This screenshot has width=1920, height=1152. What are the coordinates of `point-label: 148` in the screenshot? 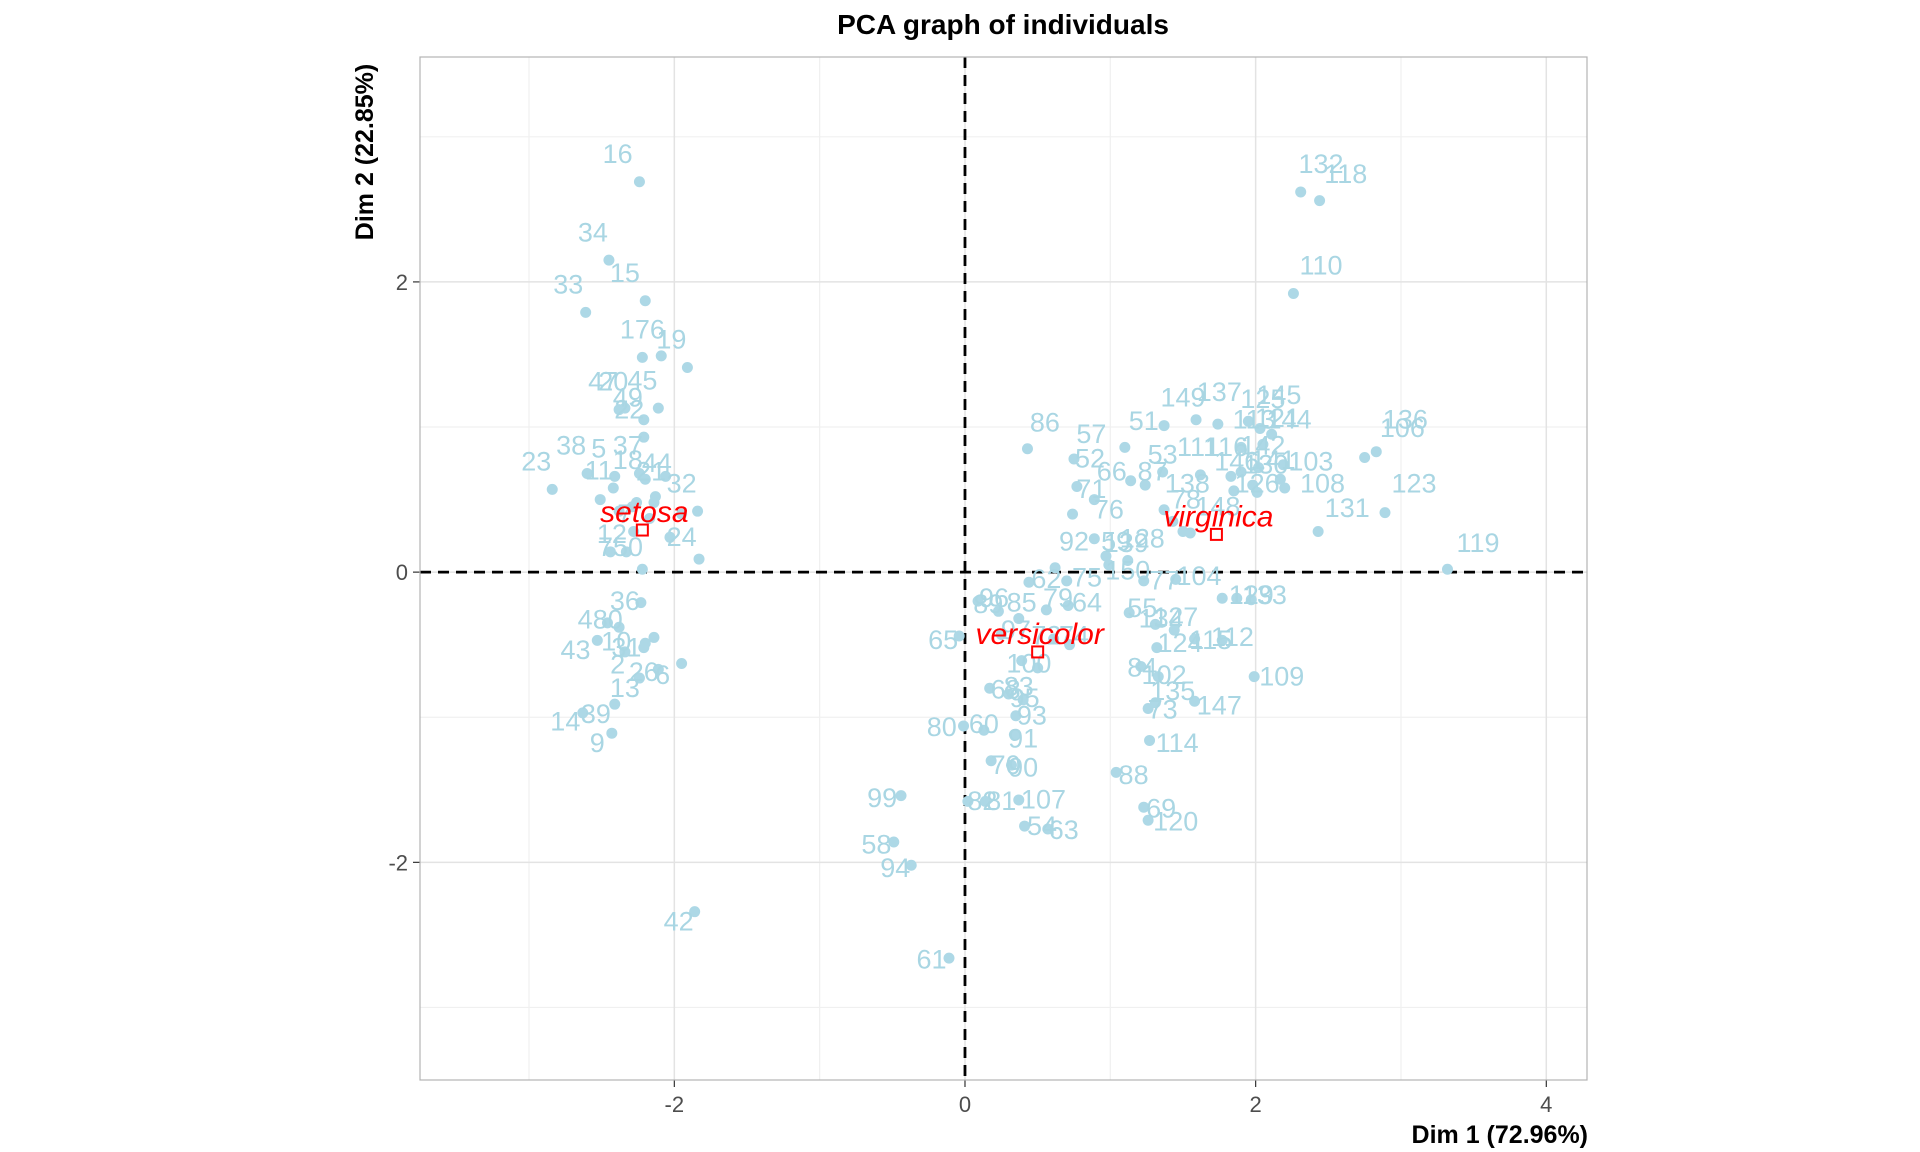 It's located at (1217, 507).